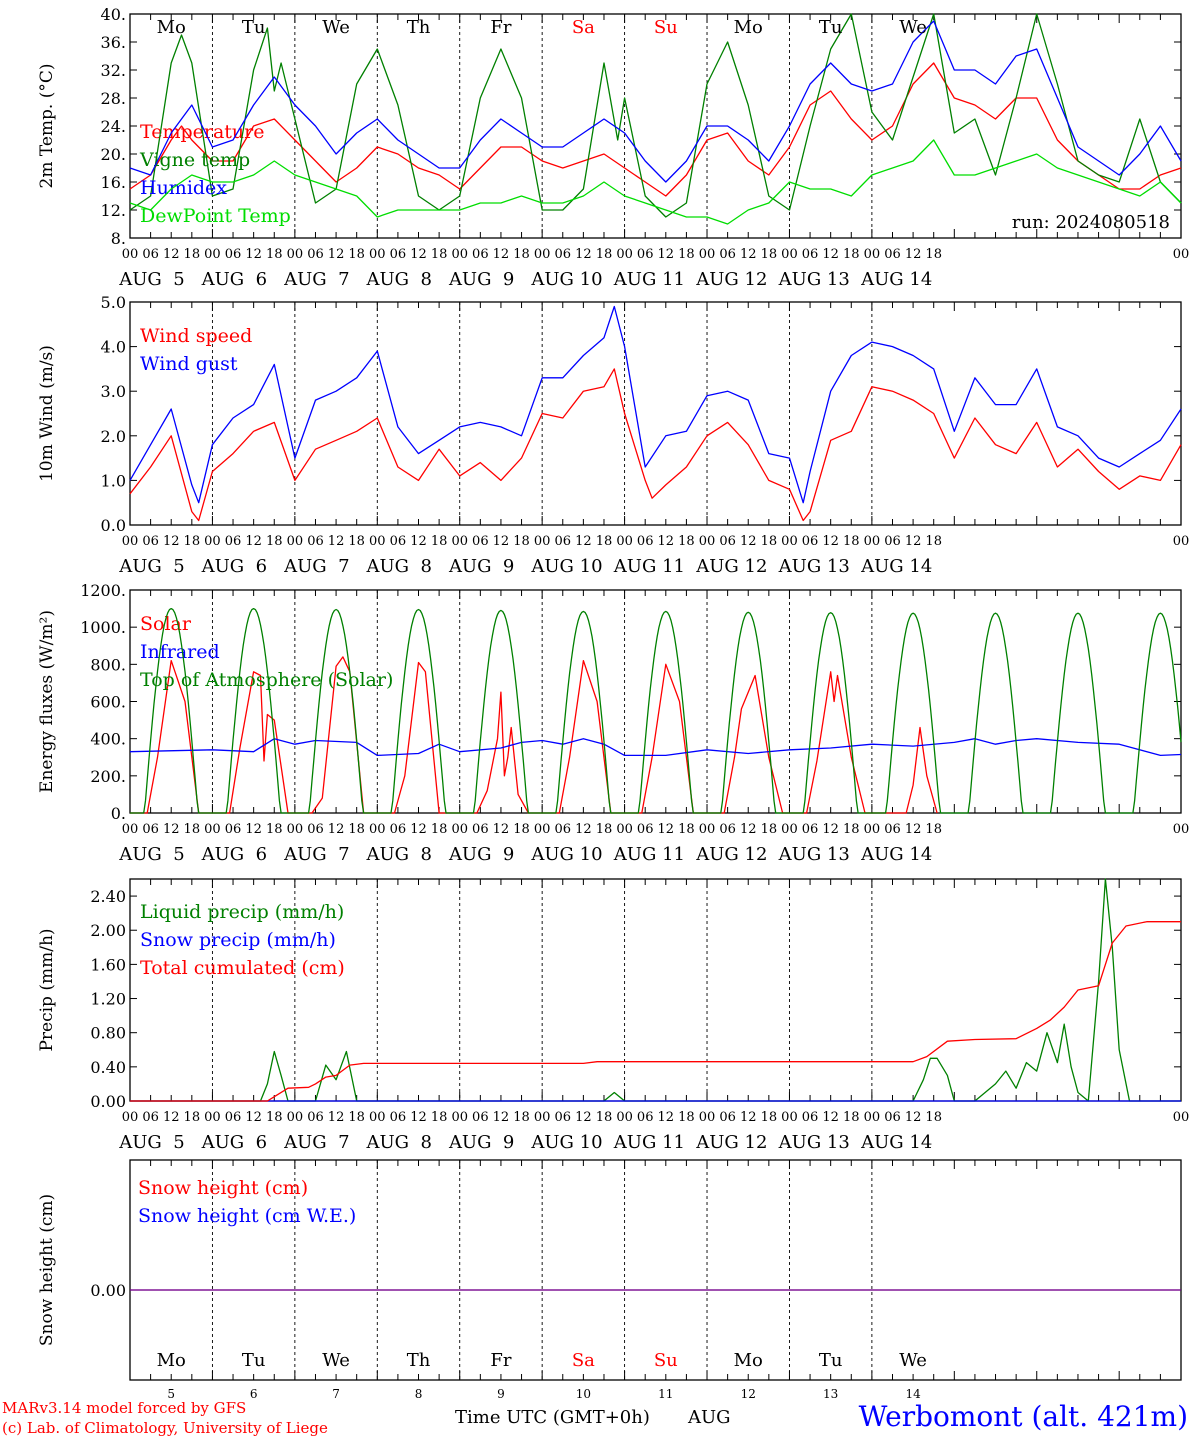 The image size is (1194, 1440). What do you see at coordinates (151, 279) in the screenshot?
I see `date-label: AUG 5` at bounding box center [151, 279].